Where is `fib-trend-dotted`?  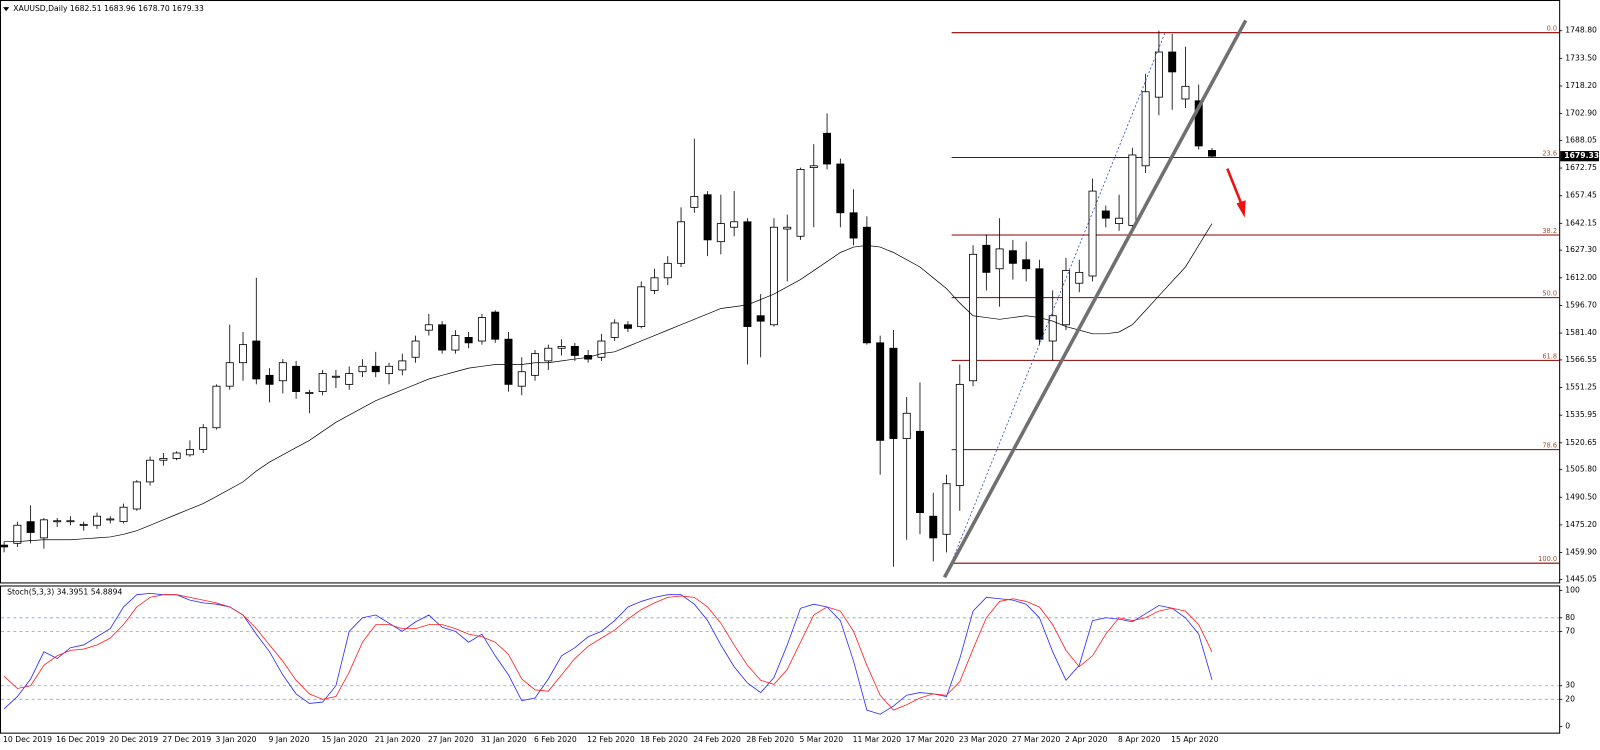 fib-trend-dotted is located at coordinates (1058, 297).